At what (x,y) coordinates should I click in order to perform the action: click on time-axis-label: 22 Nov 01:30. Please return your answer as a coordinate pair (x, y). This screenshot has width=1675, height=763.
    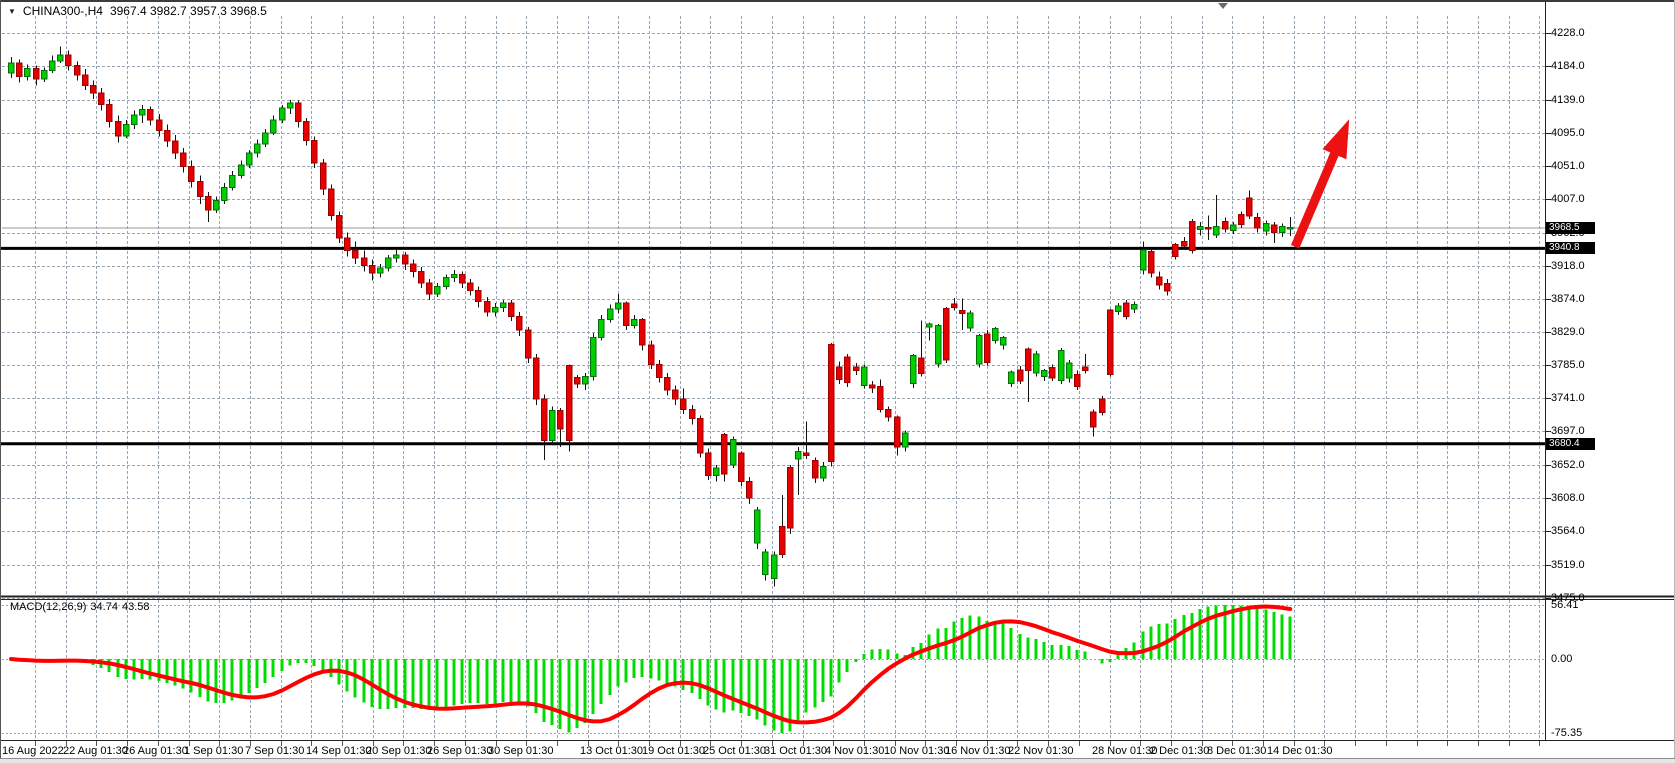
    Looking at the image, I should click on (1041, 751).